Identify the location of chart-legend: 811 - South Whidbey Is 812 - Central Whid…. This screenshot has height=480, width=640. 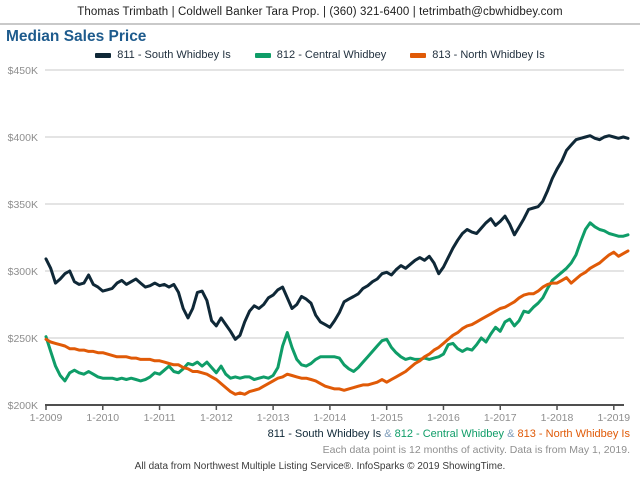
(320, 55).